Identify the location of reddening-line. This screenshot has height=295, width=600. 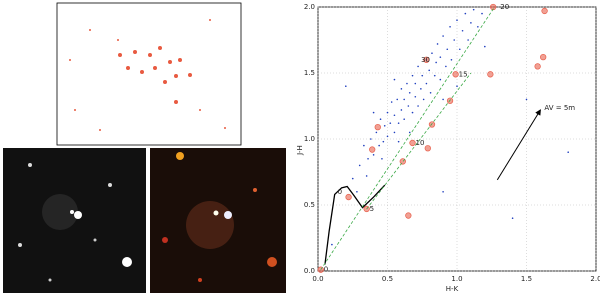
(419, 141).